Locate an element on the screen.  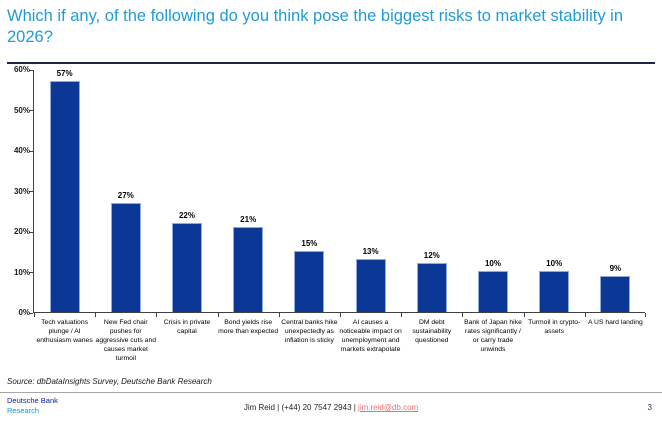
brand-name: Deutsche Bank is located at coordinates (32, 400).